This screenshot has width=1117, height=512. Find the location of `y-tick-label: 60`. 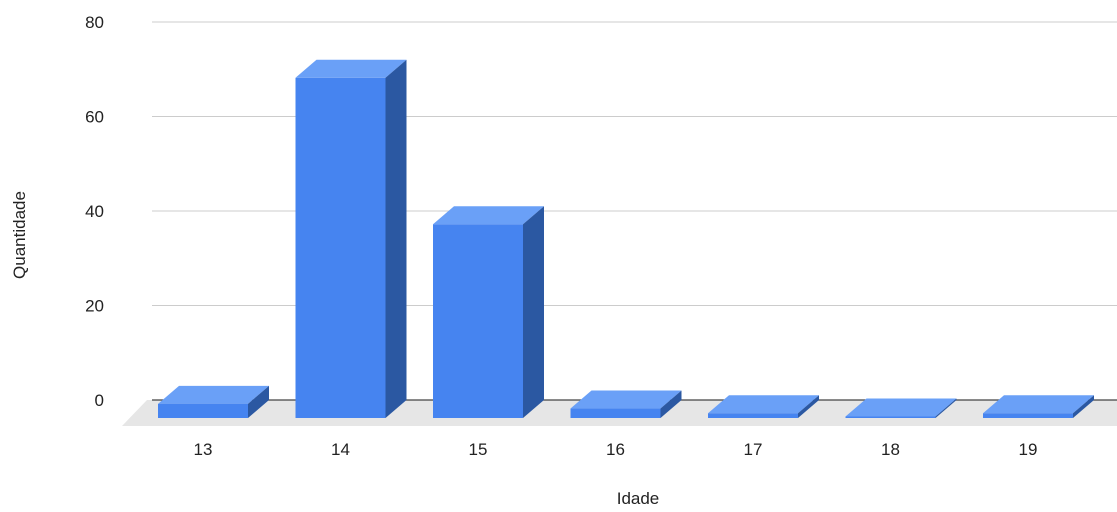

y-tick-label: 60 is located at coordinates (94, 117).